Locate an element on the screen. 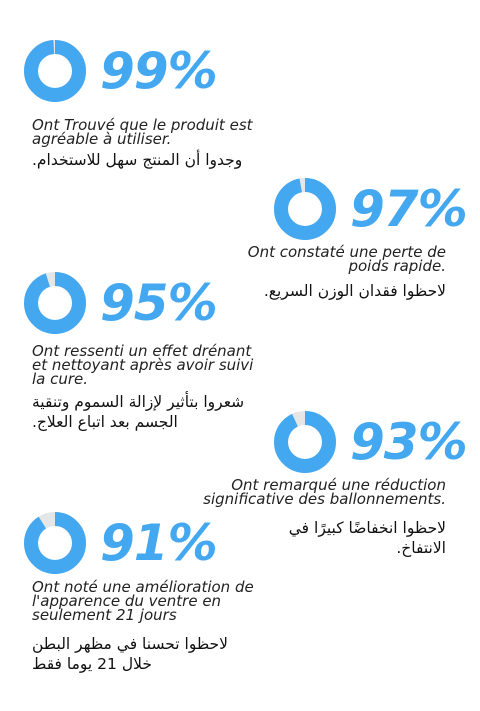 Image resolution: width=480 pixels, height=711 pixels. donut-93-icon is located at coordinates (305, 442).